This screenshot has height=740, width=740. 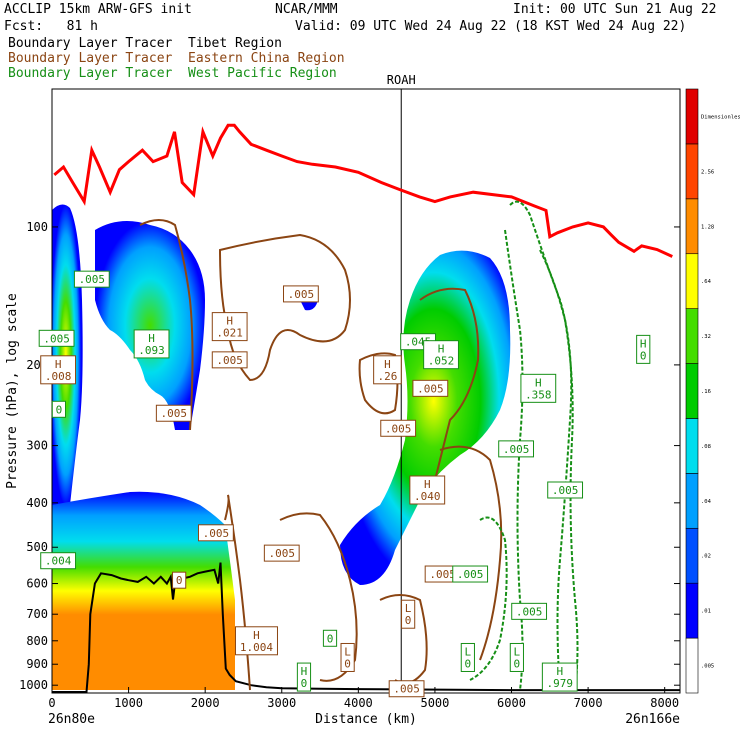 I want to click on x-tick-label: 1000, so click(x=128, y=703).